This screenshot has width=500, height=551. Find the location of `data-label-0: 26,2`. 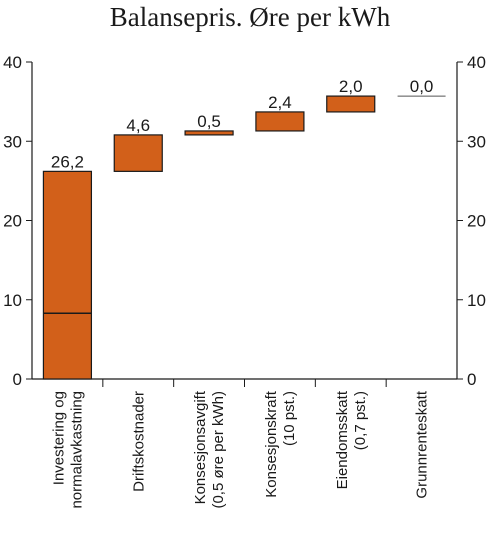

data-label-0: 26,2 is located at coordinates (67, 161).